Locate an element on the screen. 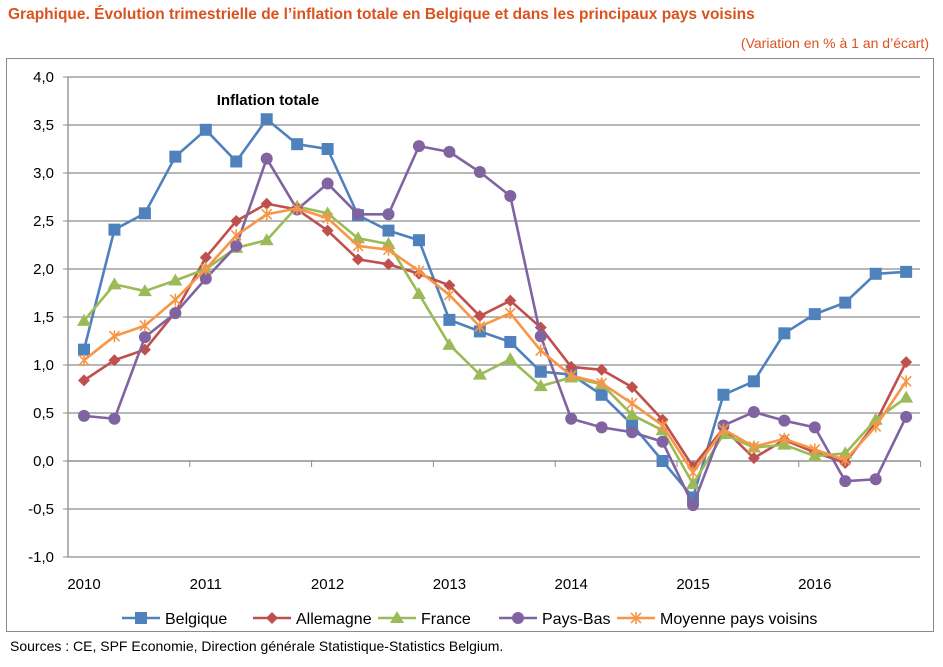  x-tick-label: 2010 is located at coordinates (83, 584).